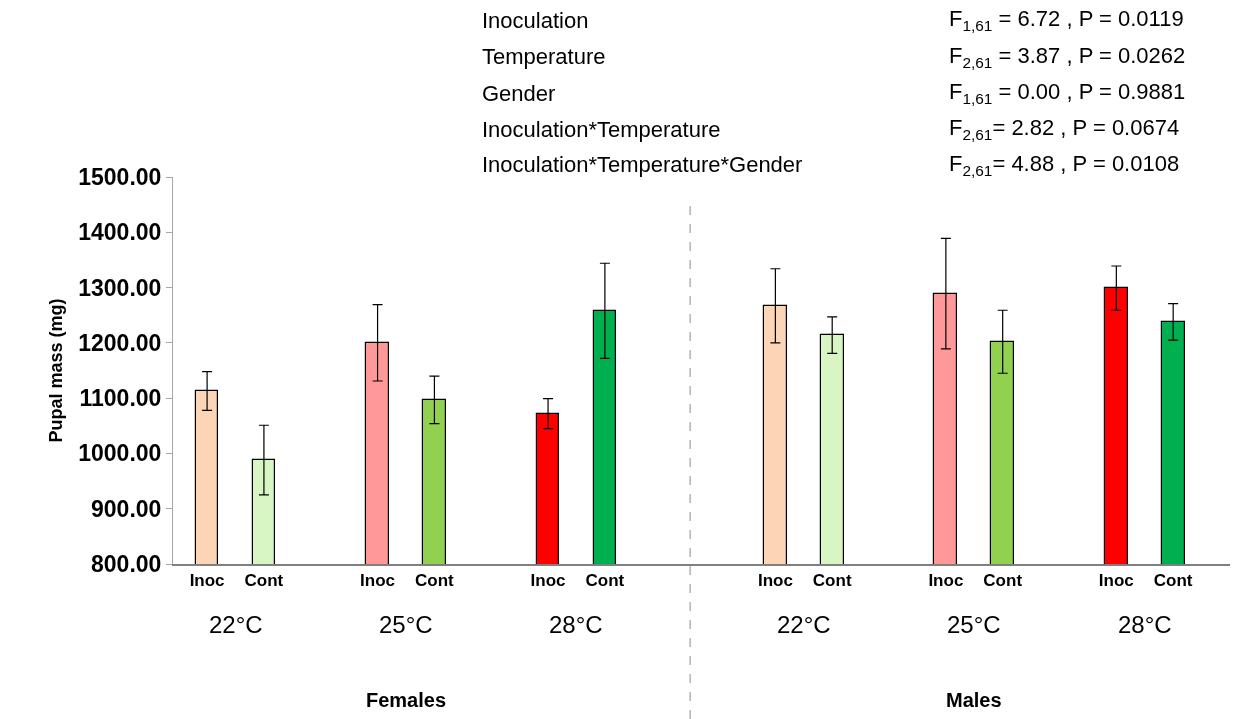  What do you see at coordinates (1064, 165) in the screenshot?
I see `annotation: F$_{2,61}$= 4.88 , P = 0.0108` at bounding box center [1064, 165].